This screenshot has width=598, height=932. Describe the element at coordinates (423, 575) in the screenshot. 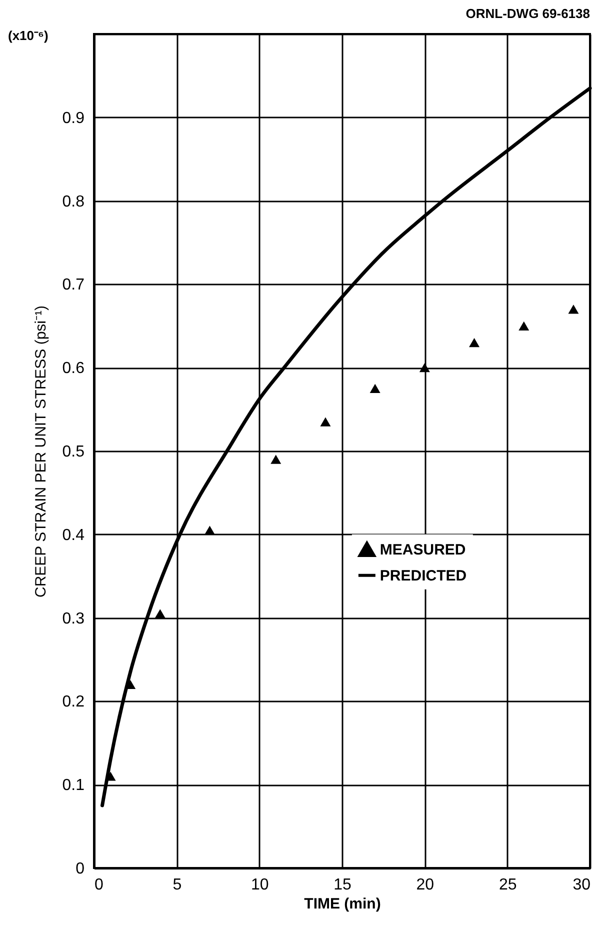

I see `legend-label: PREDICTED` at that location.